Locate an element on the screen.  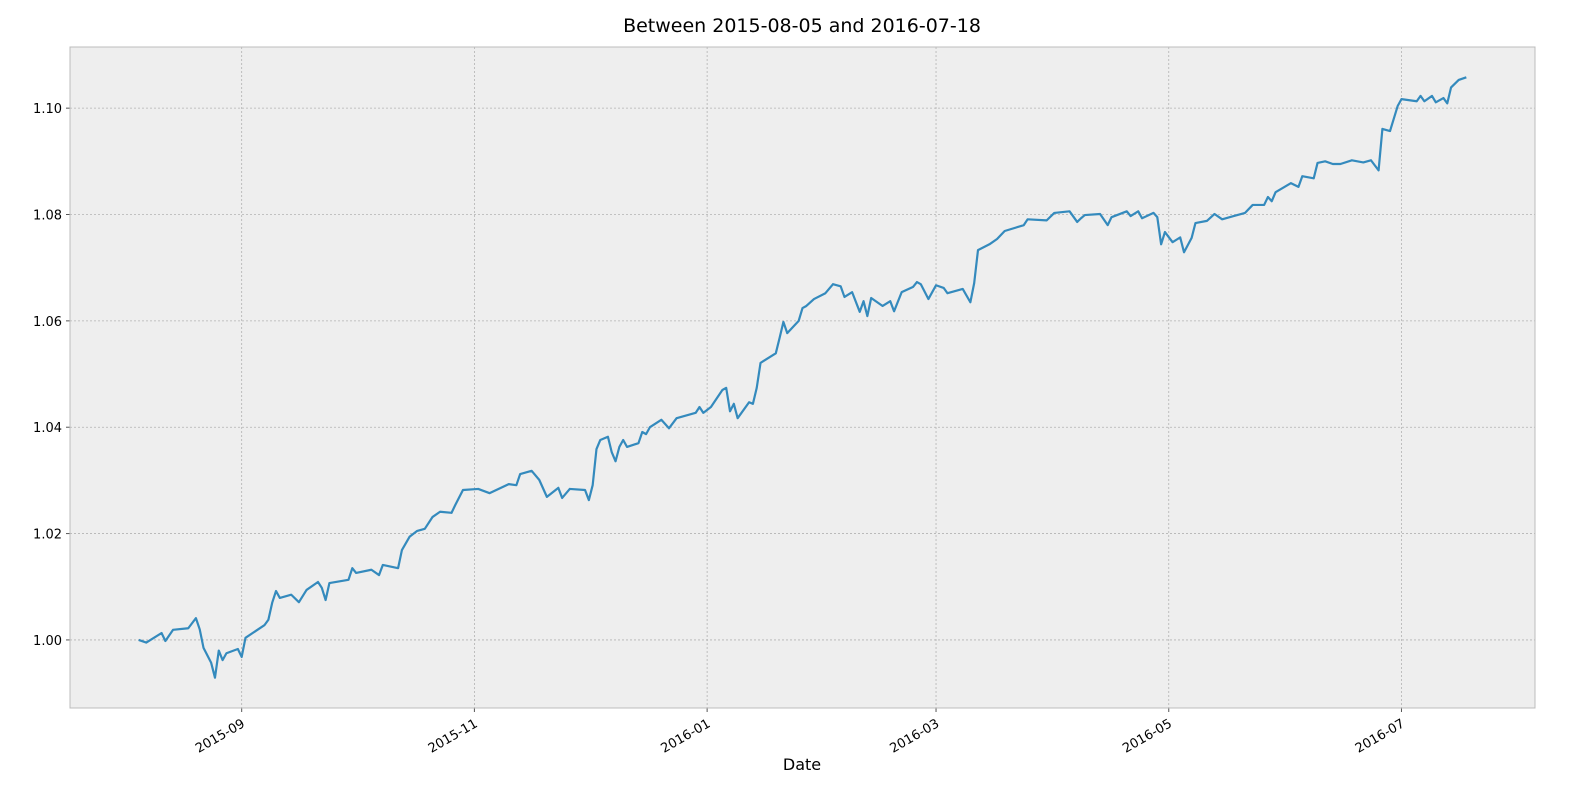
y-tick-label: 1.08 is located at coordinates (47, 216).